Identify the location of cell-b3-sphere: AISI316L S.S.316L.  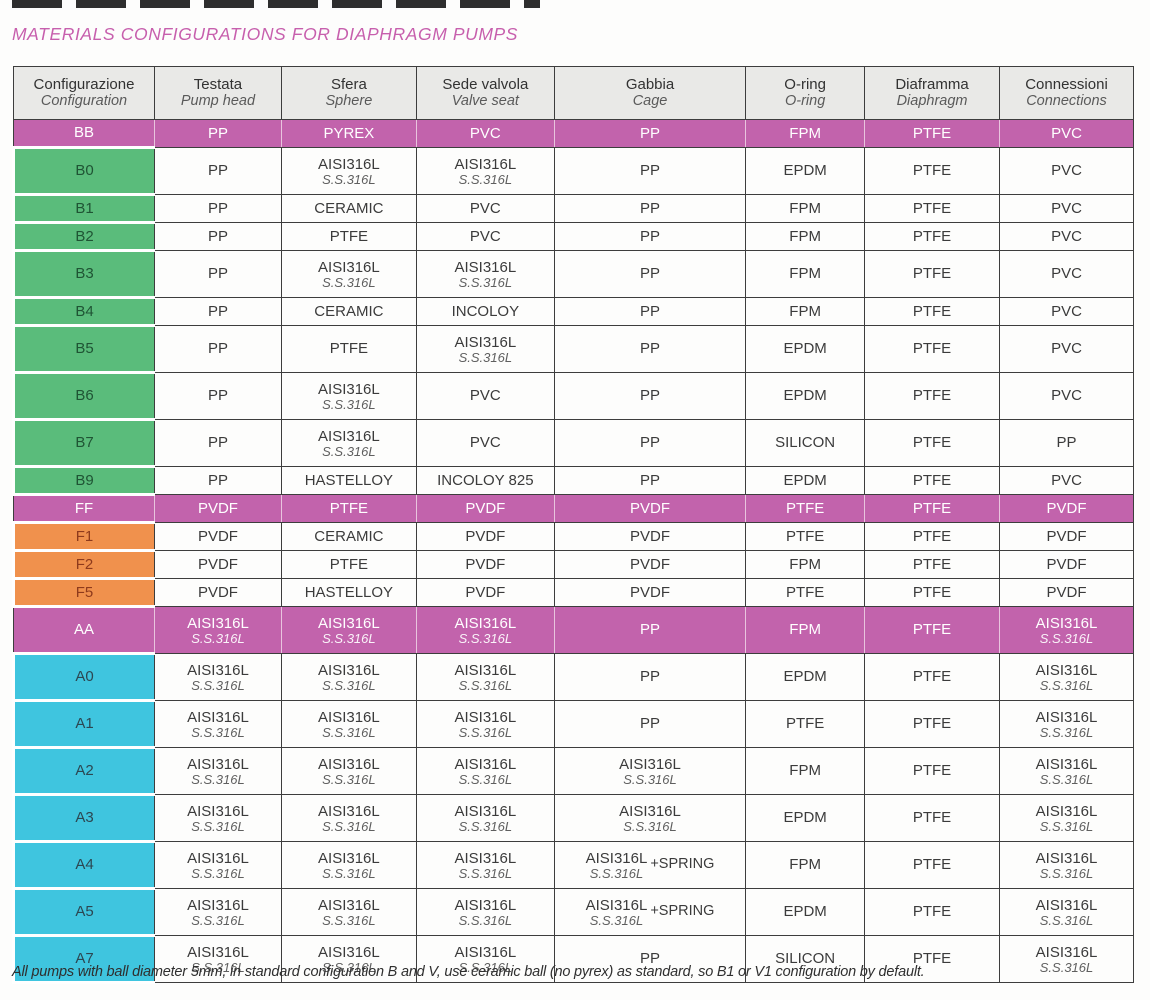
(348, 274).